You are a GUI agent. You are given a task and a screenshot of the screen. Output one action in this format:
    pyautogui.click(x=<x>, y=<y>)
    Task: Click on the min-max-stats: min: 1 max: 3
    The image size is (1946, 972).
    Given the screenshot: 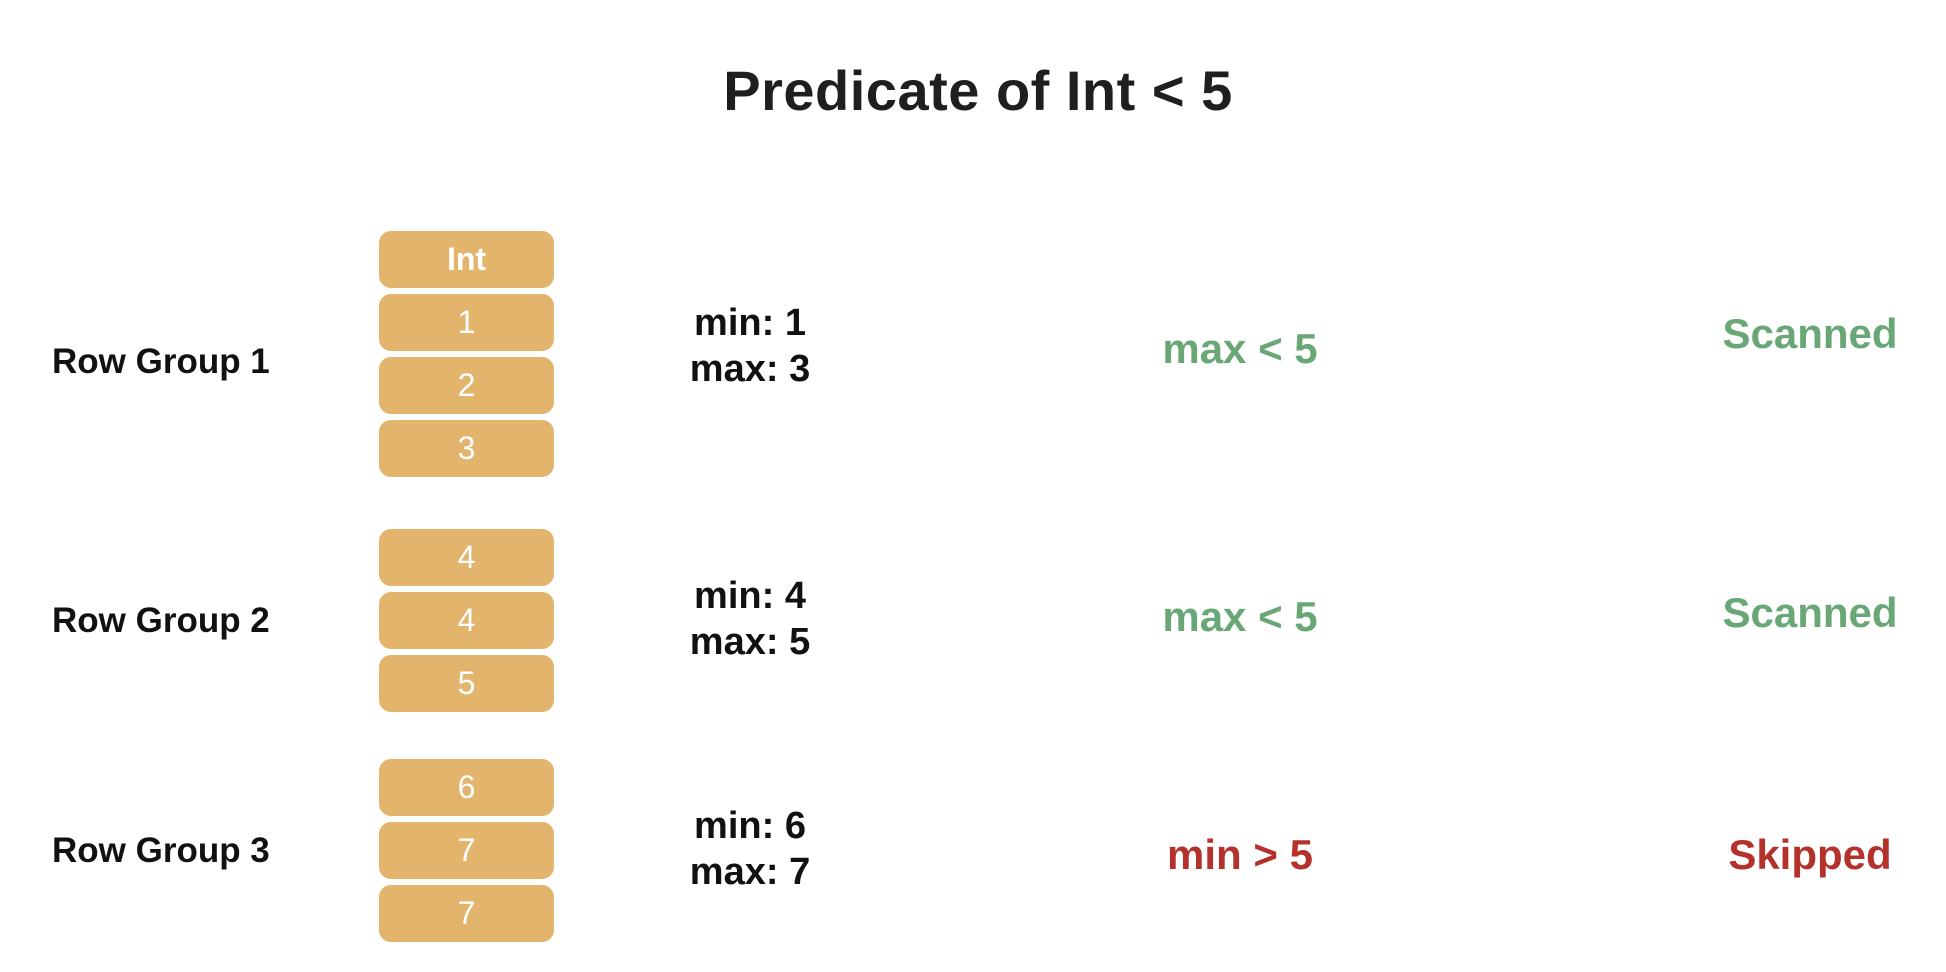 What is the action you would take?
    pyautogui.click(x=750, y=346)
    